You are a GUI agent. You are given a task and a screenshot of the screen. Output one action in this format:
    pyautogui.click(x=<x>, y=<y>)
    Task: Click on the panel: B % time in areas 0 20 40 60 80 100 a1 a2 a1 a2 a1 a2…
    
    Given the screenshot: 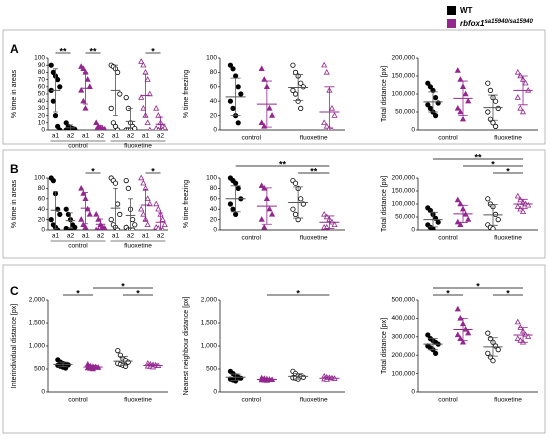 What is the action you would take?
    pyautogui.click(x=89, y=206)
    